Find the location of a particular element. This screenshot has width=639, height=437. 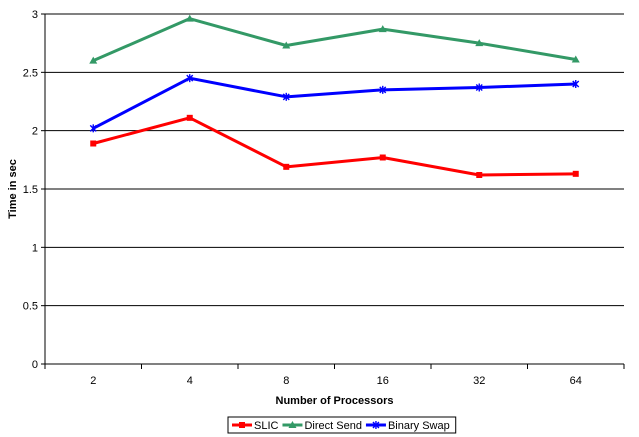

legend-box is located at coordinates (342, 425).